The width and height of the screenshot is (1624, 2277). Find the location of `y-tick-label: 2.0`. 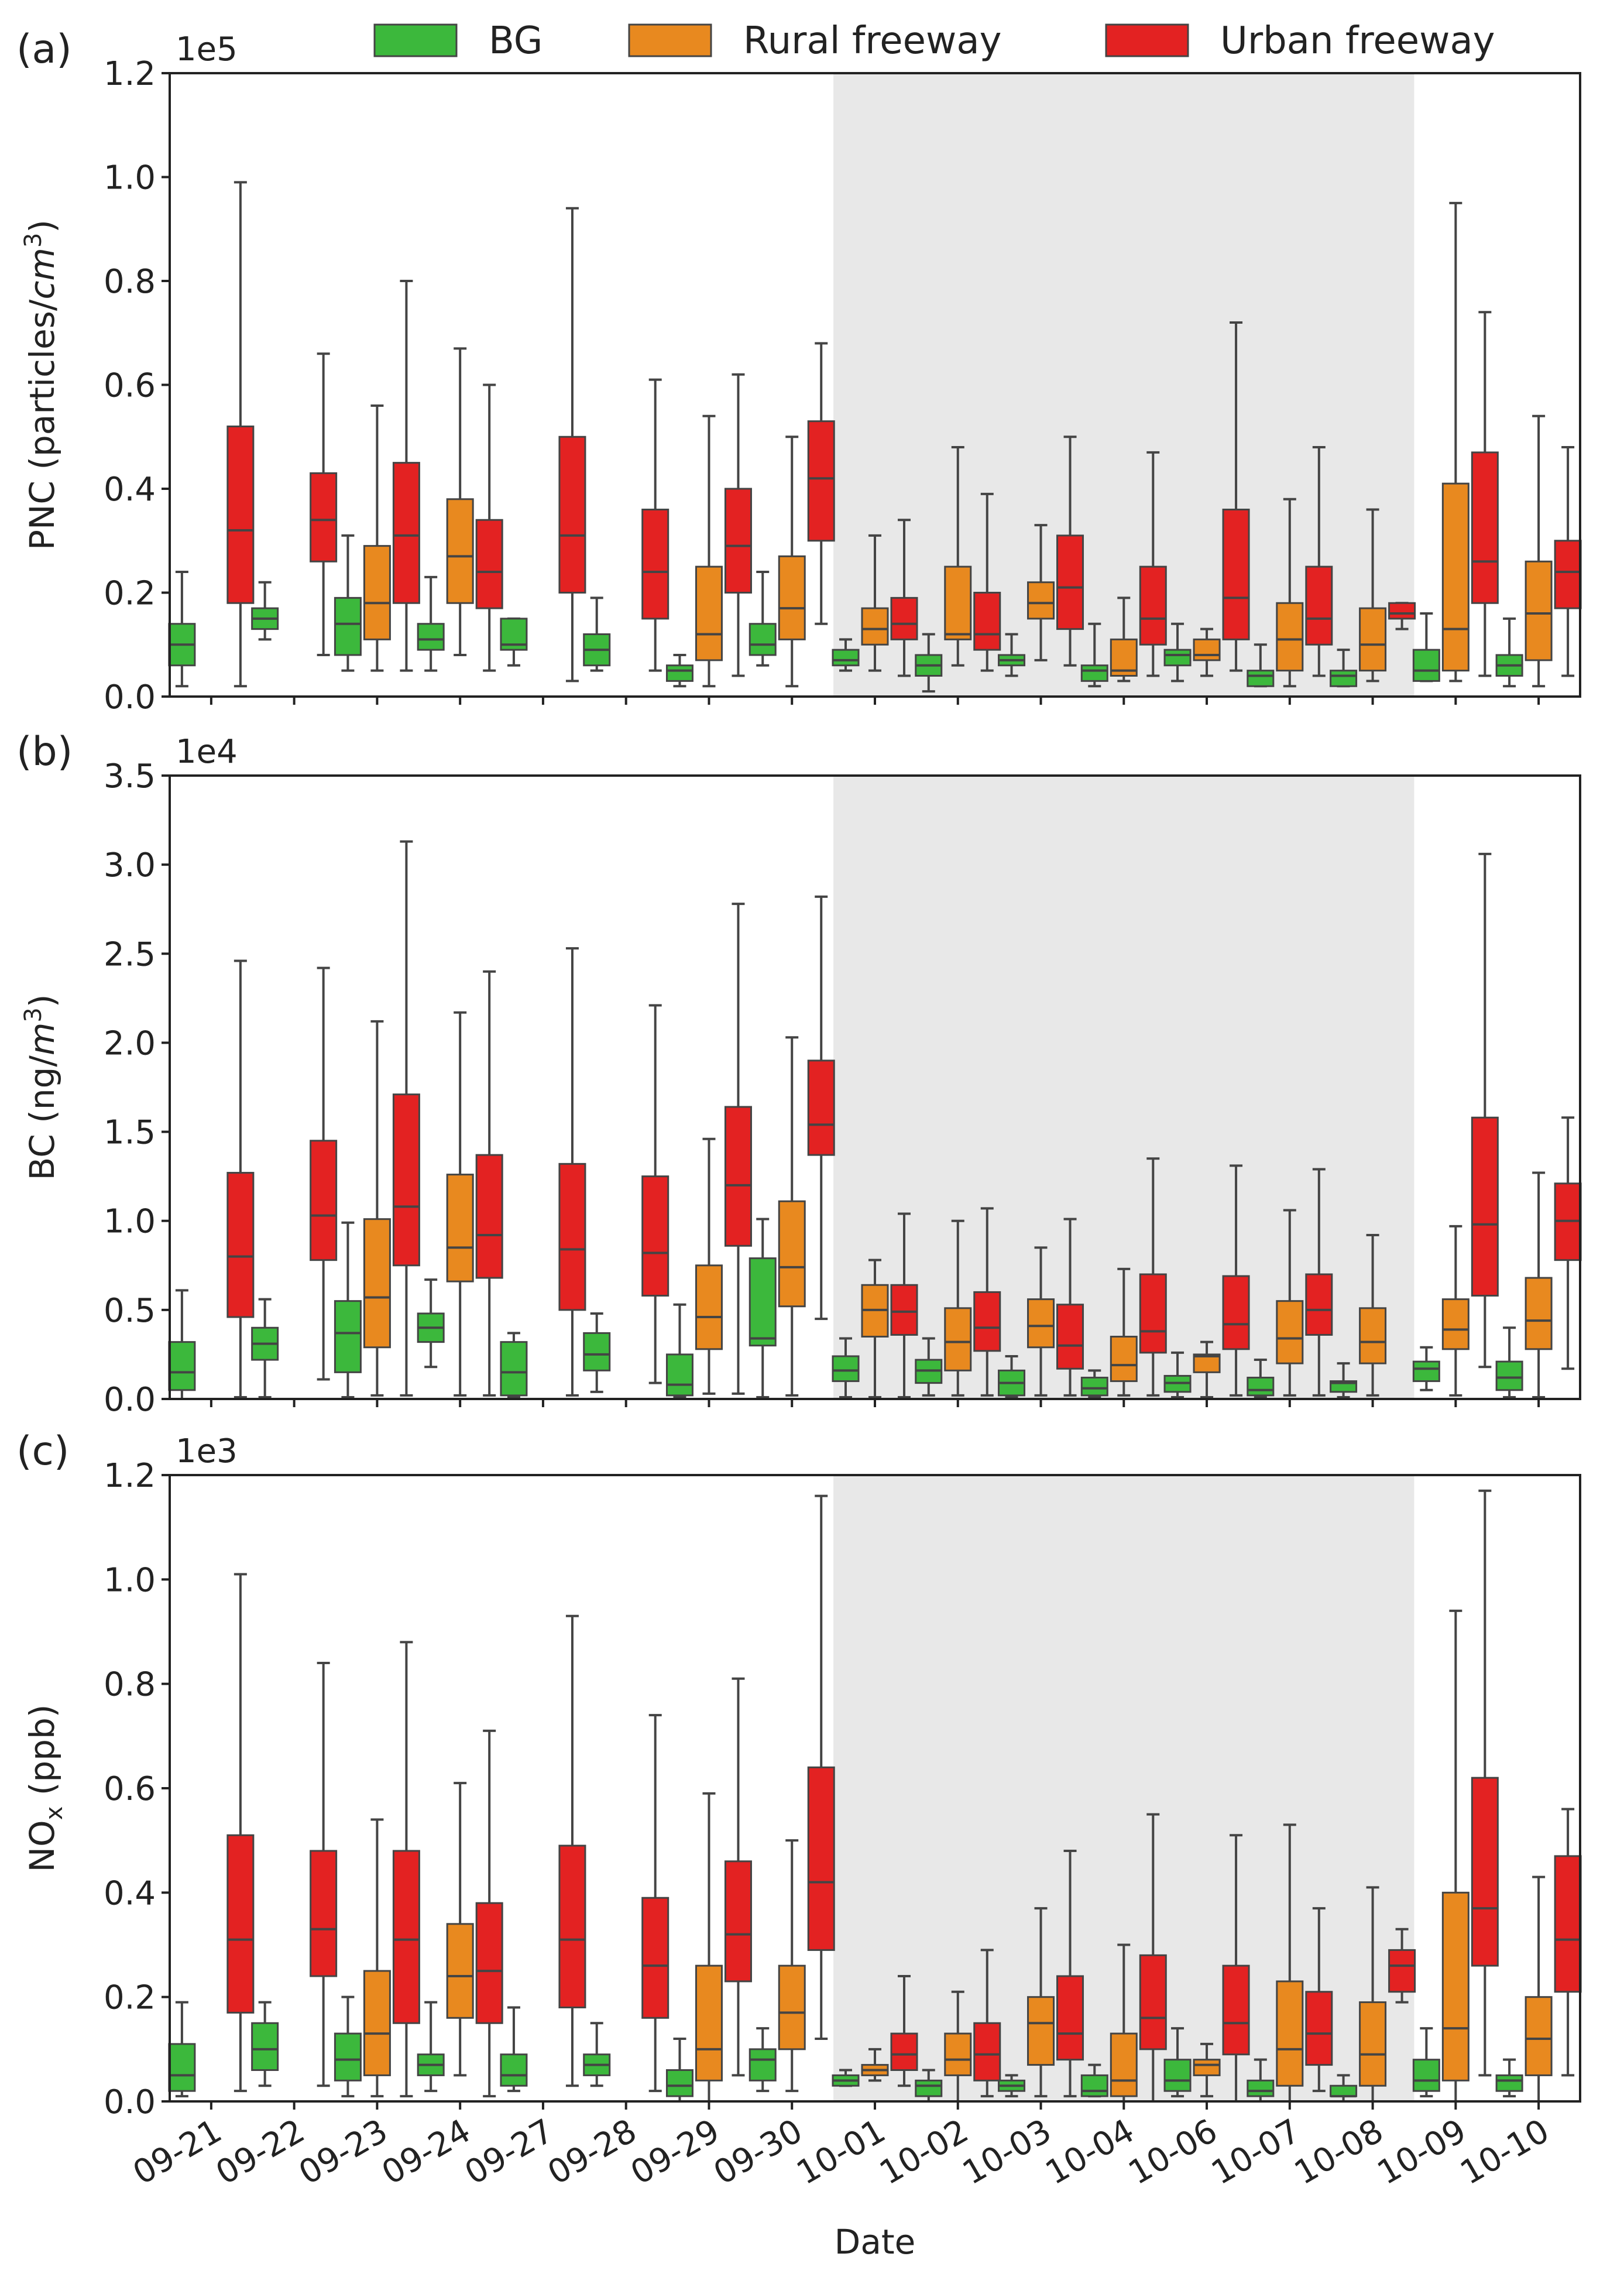

y-tick-label: 2.0 is located at coordinates (130, 1043).